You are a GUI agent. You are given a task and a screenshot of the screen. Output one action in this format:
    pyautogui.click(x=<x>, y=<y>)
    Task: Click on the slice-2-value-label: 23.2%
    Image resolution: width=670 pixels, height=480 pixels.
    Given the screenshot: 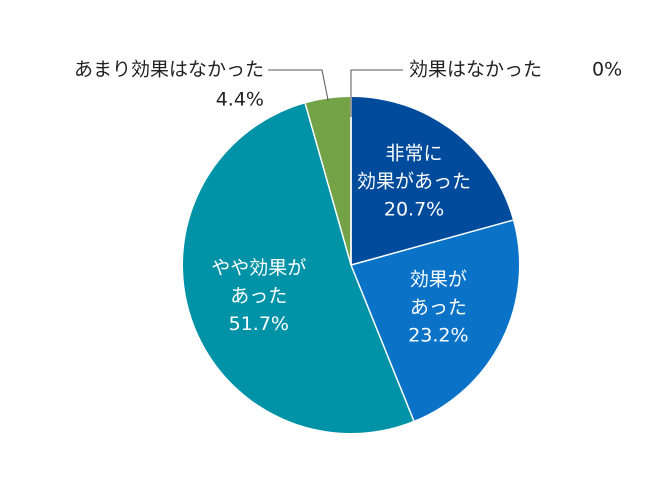 What is the action you would take?
    pyautogui.click(x=438, y=336)
    